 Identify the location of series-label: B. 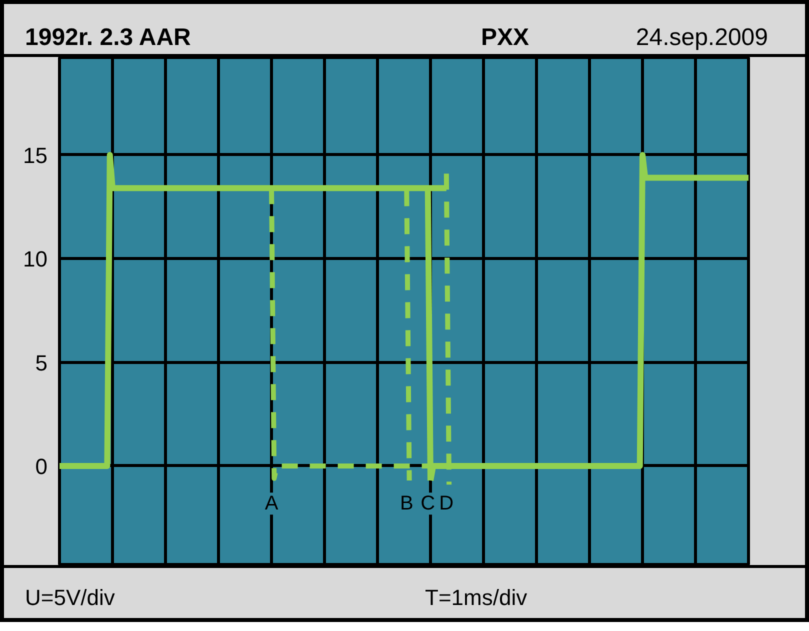
(407, 503).